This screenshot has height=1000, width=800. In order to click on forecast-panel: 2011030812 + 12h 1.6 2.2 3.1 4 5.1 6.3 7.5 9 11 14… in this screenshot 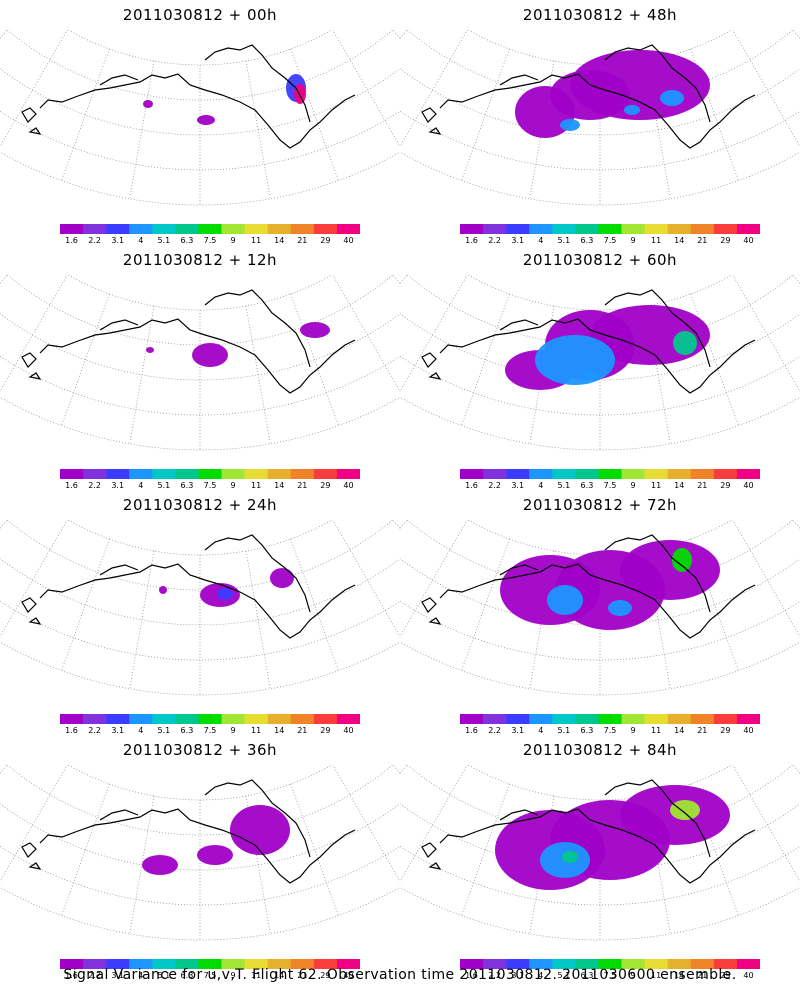, I will do `click(200, 367)`.